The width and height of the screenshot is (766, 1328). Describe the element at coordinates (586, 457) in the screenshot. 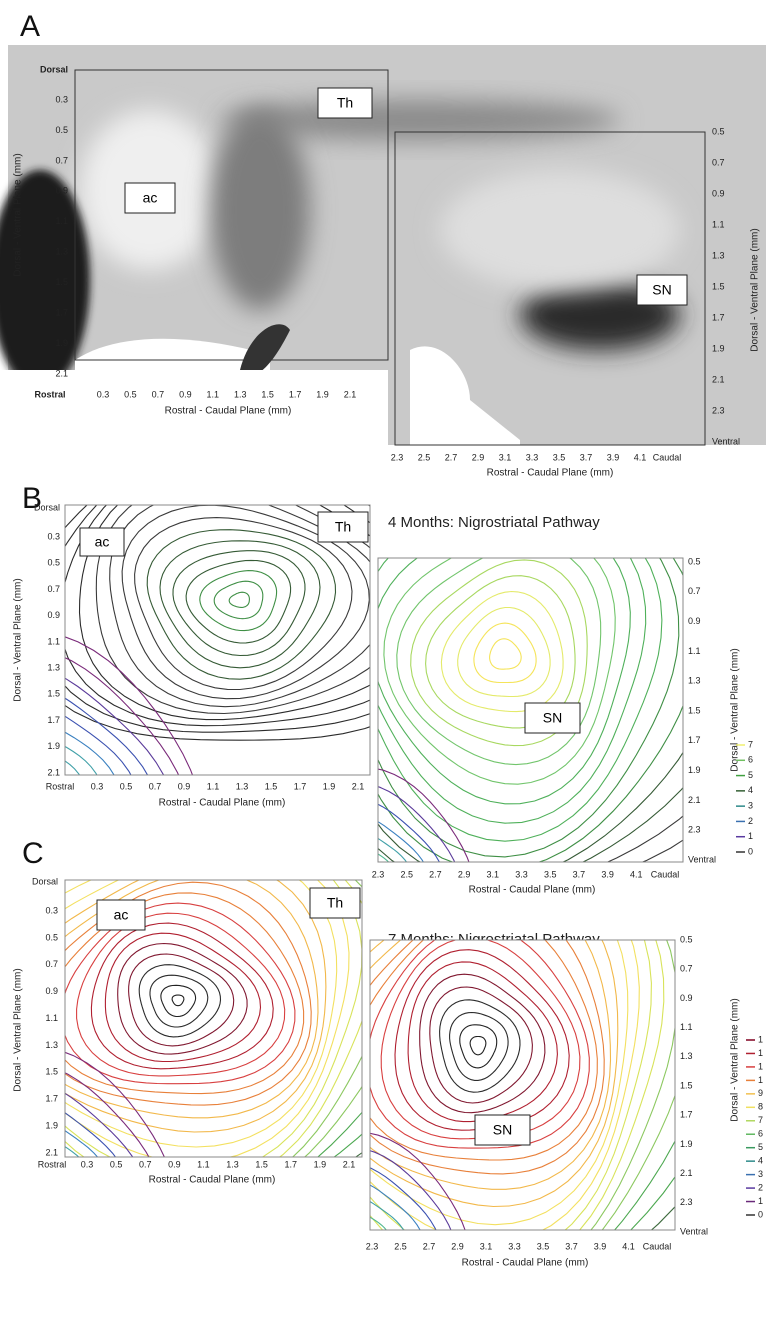

I see `x-tick-label: 3.7` at that location.